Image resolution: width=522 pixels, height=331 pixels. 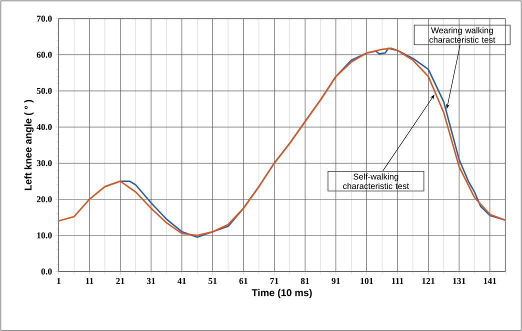 What do you see at coordinates (243, 281) in the screenshot?
I see `x-tick-label: 61` at bounding box center [243, 281].